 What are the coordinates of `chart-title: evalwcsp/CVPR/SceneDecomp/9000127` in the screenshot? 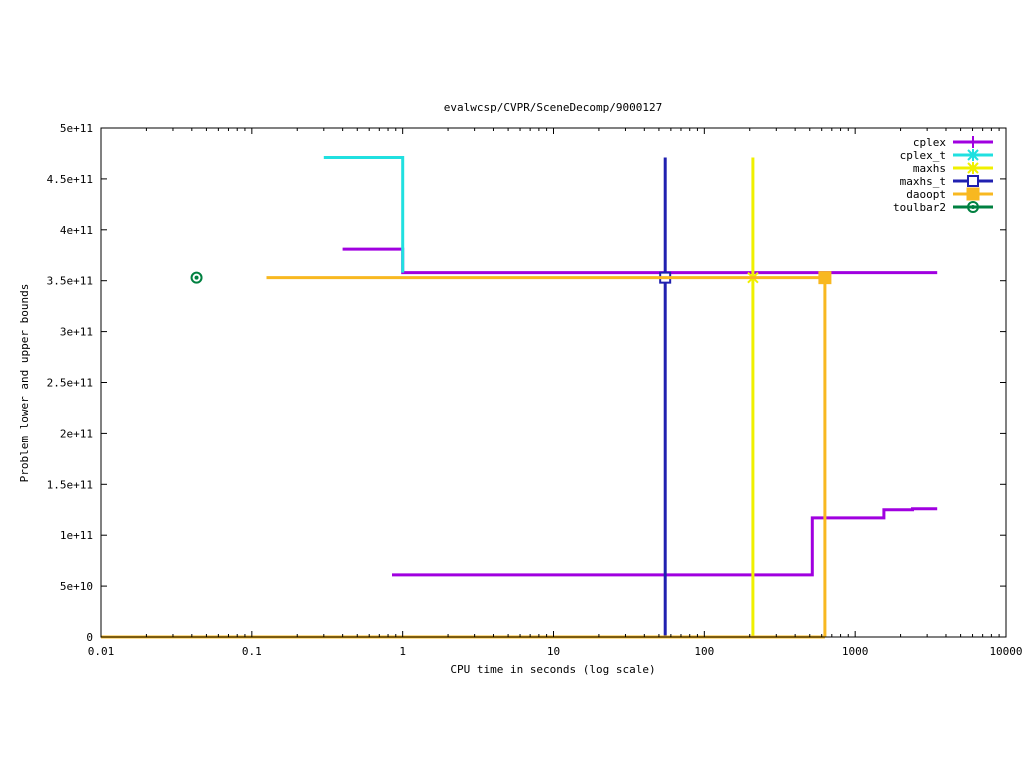 It's located at (553, 107).